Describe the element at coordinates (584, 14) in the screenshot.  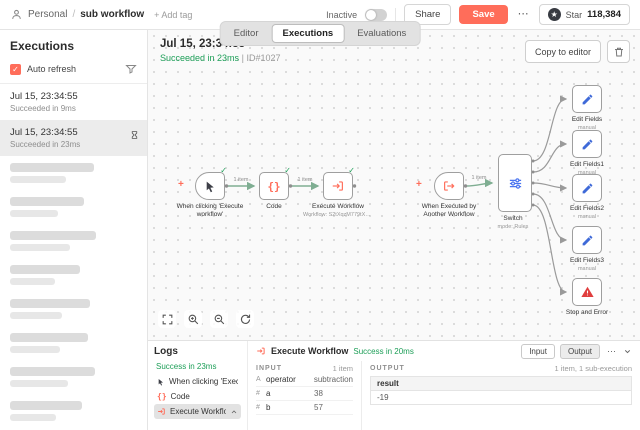
I see `github-star-widget: ★ Star 118,384` at that location.